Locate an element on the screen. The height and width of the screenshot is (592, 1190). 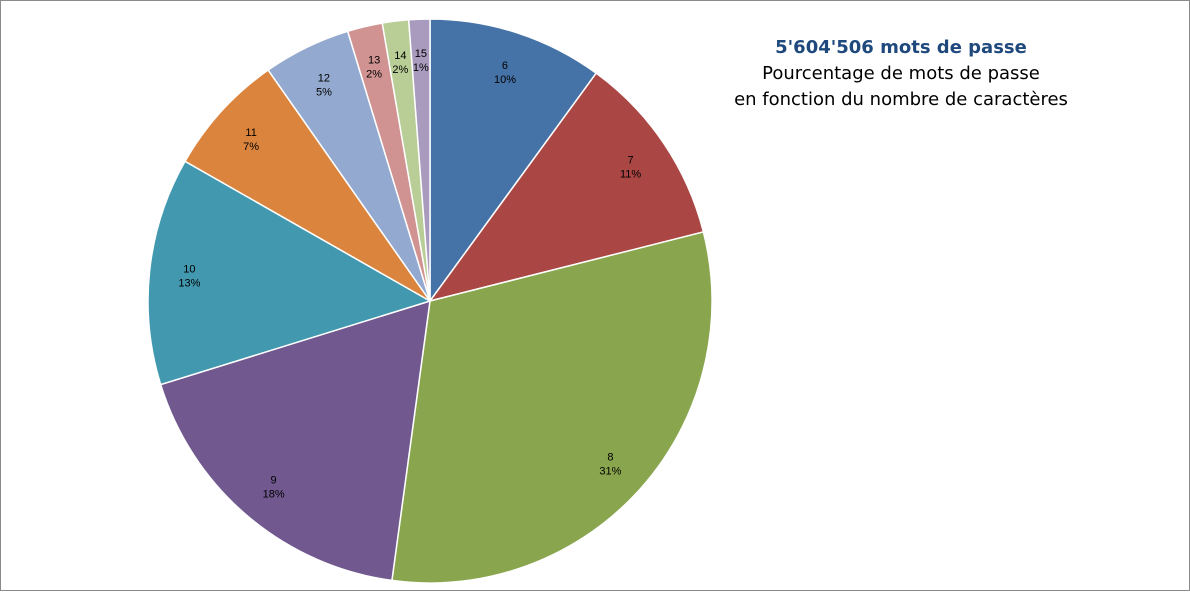
chart-subtitle-line-2: en fonction du nombre de caractères is located at coordinates (901, 99).